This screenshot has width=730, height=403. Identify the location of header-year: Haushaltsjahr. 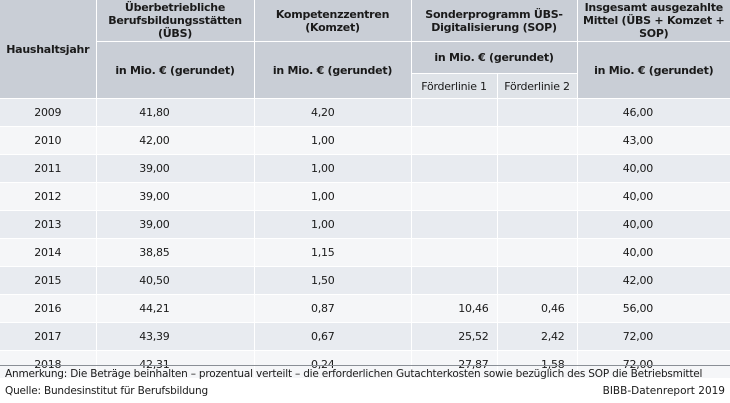
(48, 49).